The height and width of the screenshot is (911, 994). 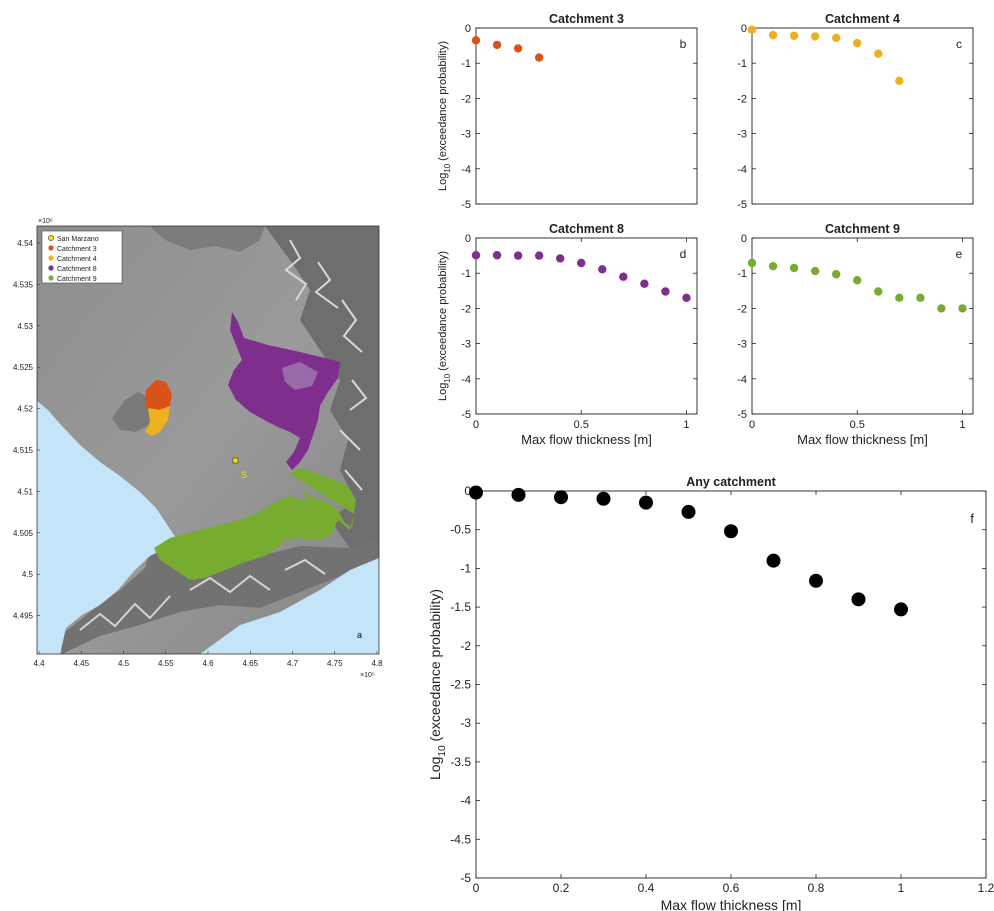 What do you see at coordinates (25, 409) in the screenshot?
I see `map-y-tick-label: 4.52` at bounding box center [25, 409].